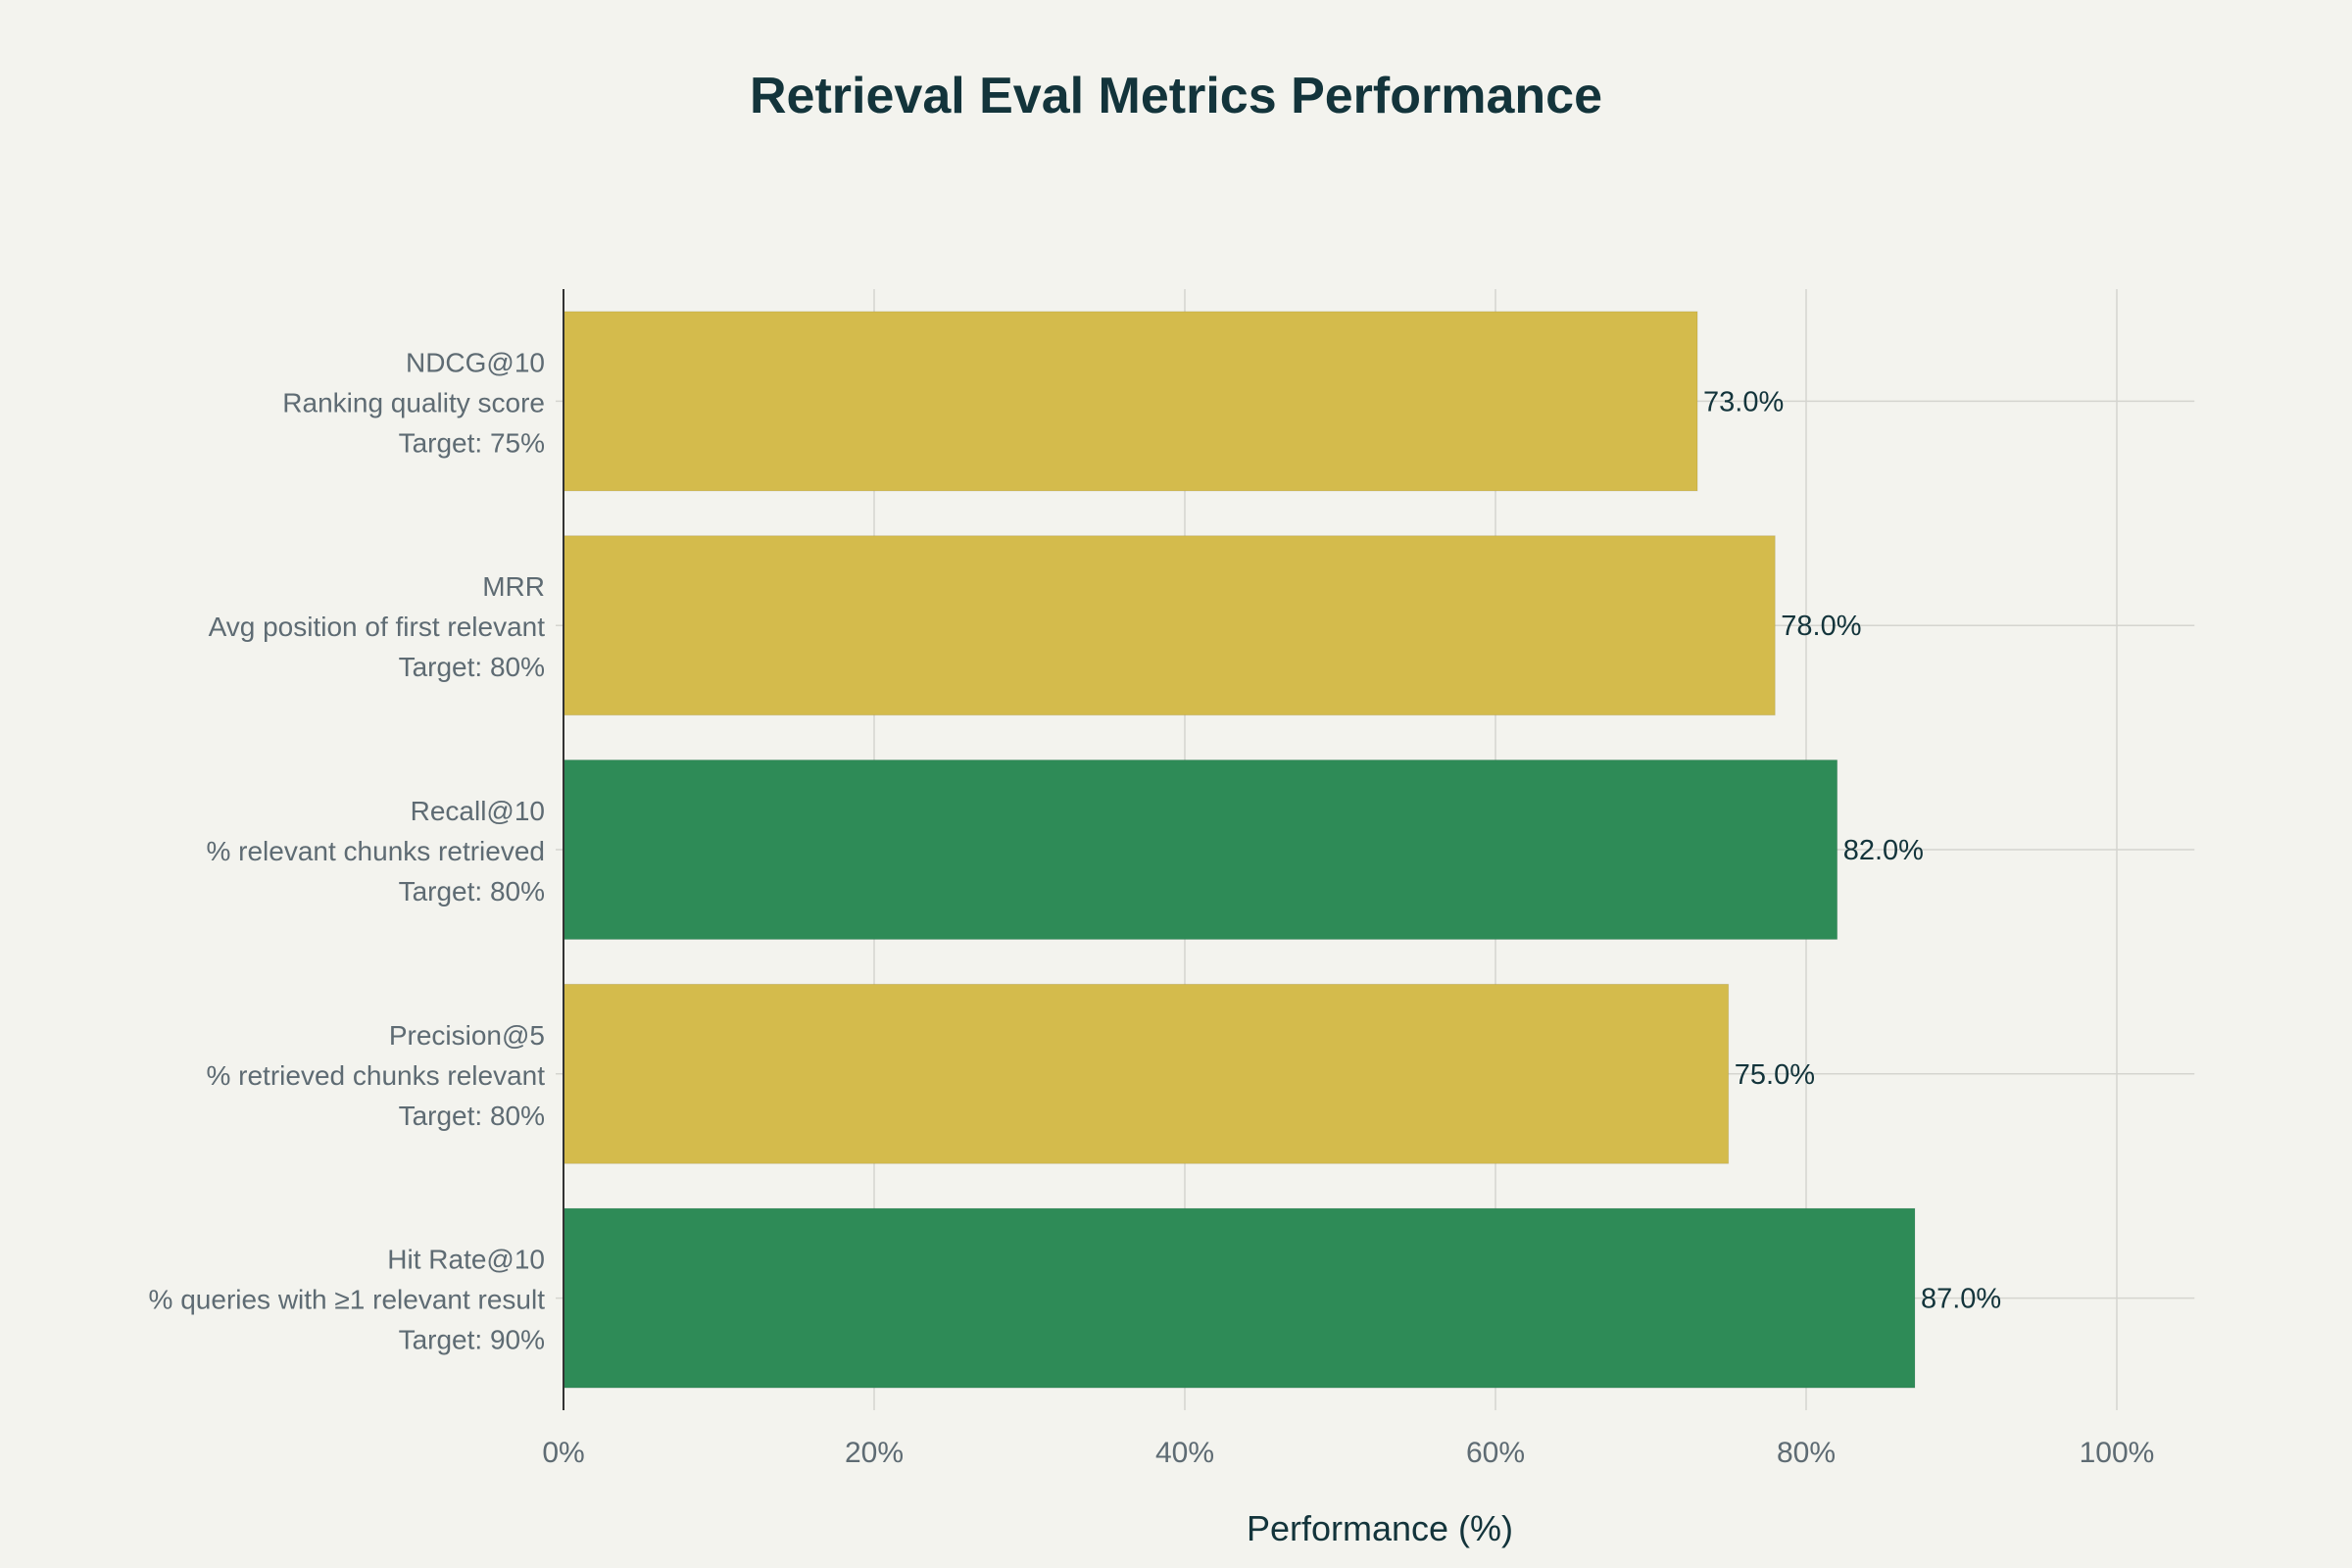 The image size is (2352, 1568). Describe the element at coordinates (1961, 1299) in the screenshot. I see `data-label: 87.0%` at that location.